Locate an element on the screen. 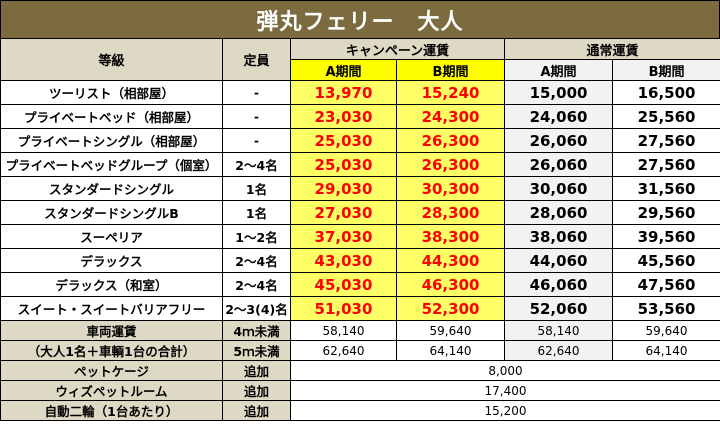 This screenshot has height=443, width=720. vehicle-normal-b: 64,140 is located at coordinates (666, 350).